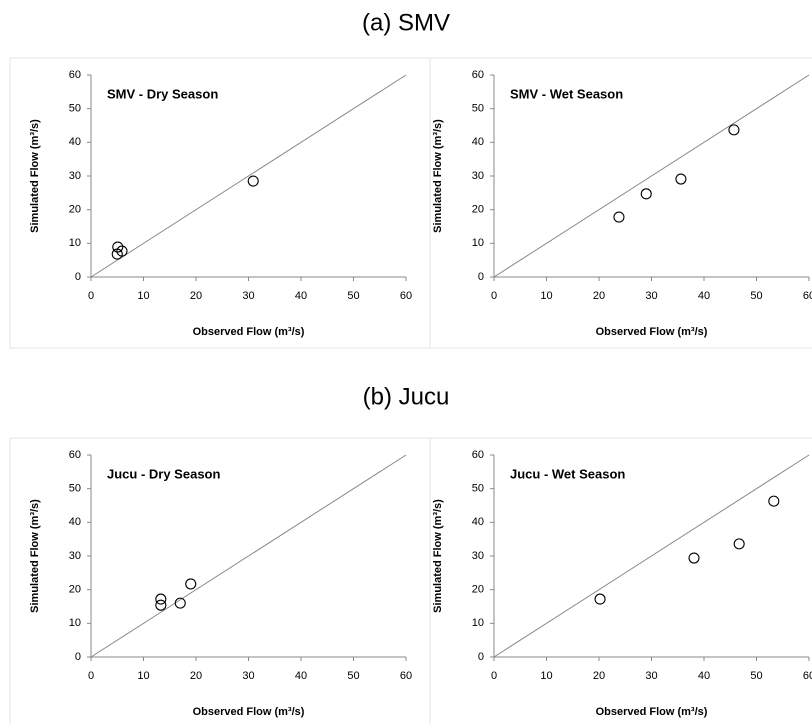  What do you see at coordinates (162, 93) in the screenshot?
I see `chart-title: SMV - Dry Season` at bounding box center [162, 93].